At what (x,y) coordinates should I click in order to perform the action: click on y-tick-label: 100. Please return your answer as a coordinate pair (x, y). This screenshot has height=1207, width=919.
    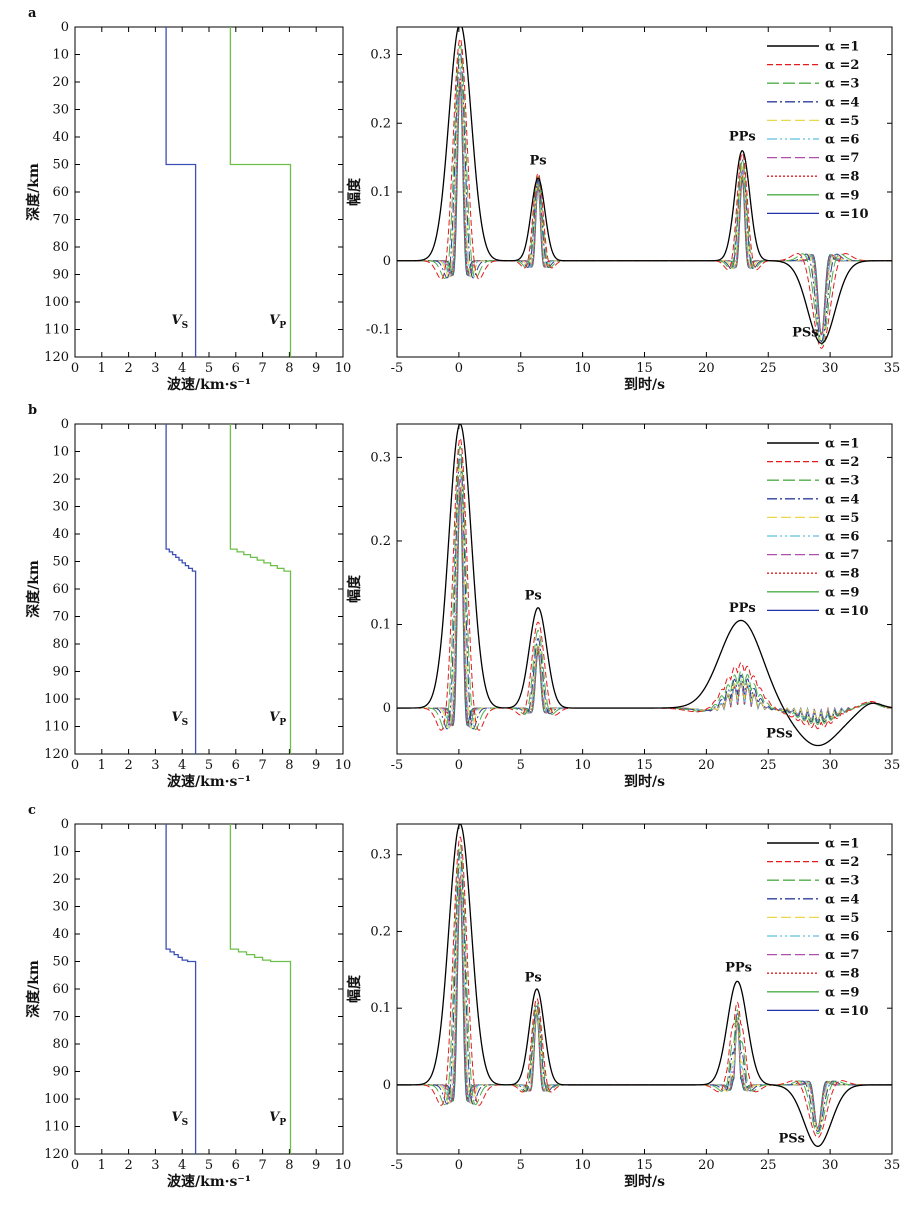
    Looking at the image, I should click on (56, 1099).